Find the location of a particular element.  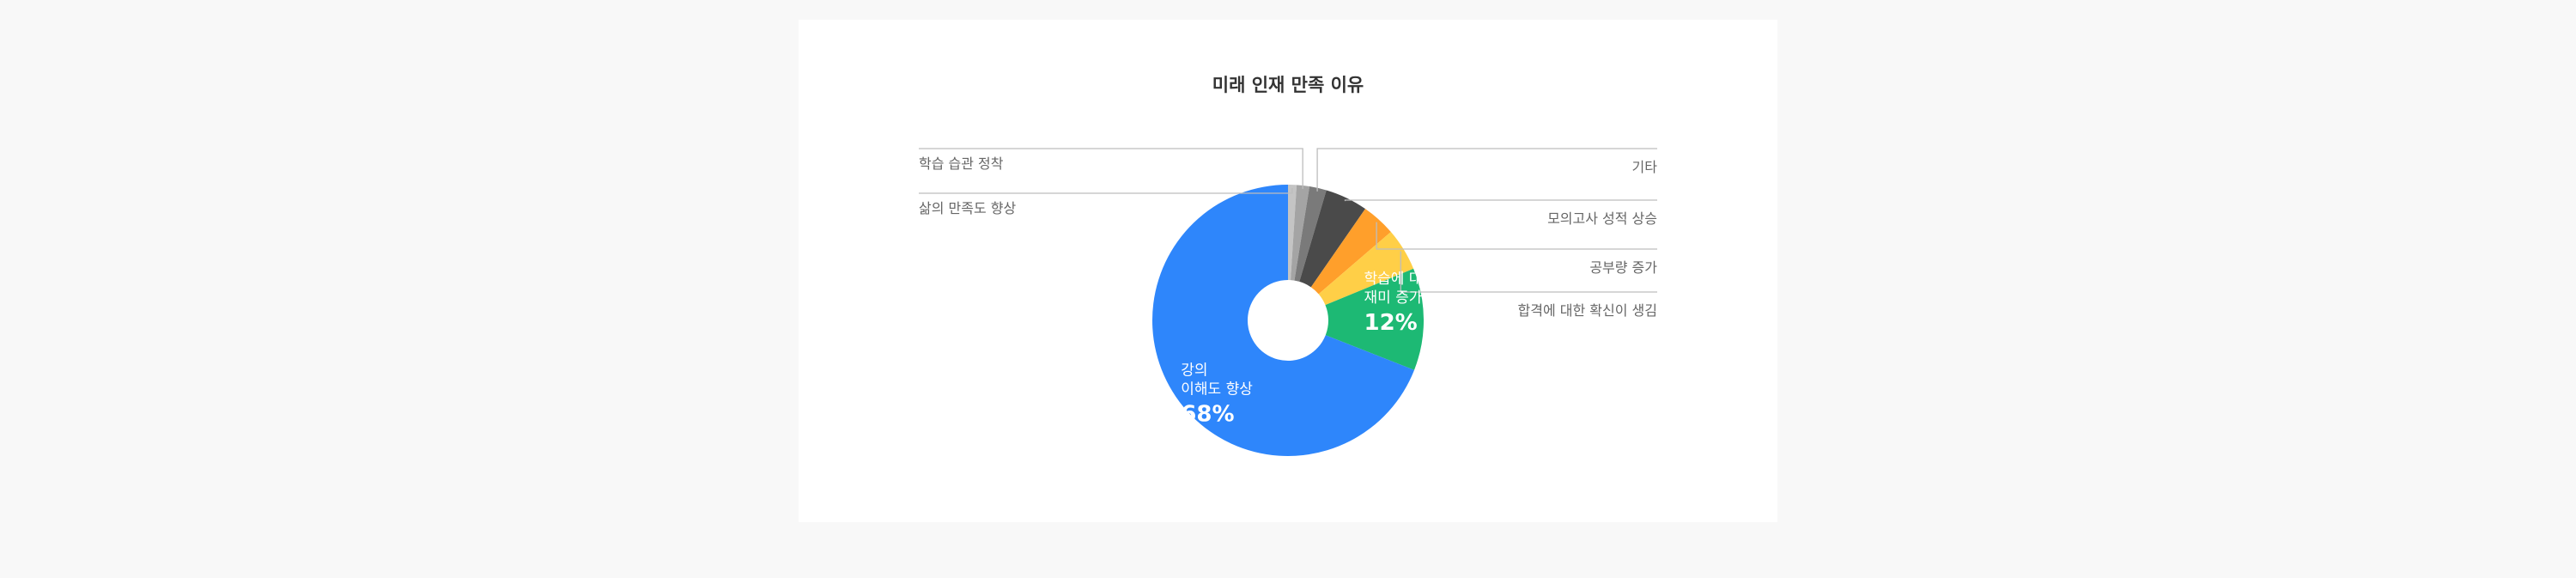

inner-label-text: 재미 증가 is located at coordinates (1393, 298).